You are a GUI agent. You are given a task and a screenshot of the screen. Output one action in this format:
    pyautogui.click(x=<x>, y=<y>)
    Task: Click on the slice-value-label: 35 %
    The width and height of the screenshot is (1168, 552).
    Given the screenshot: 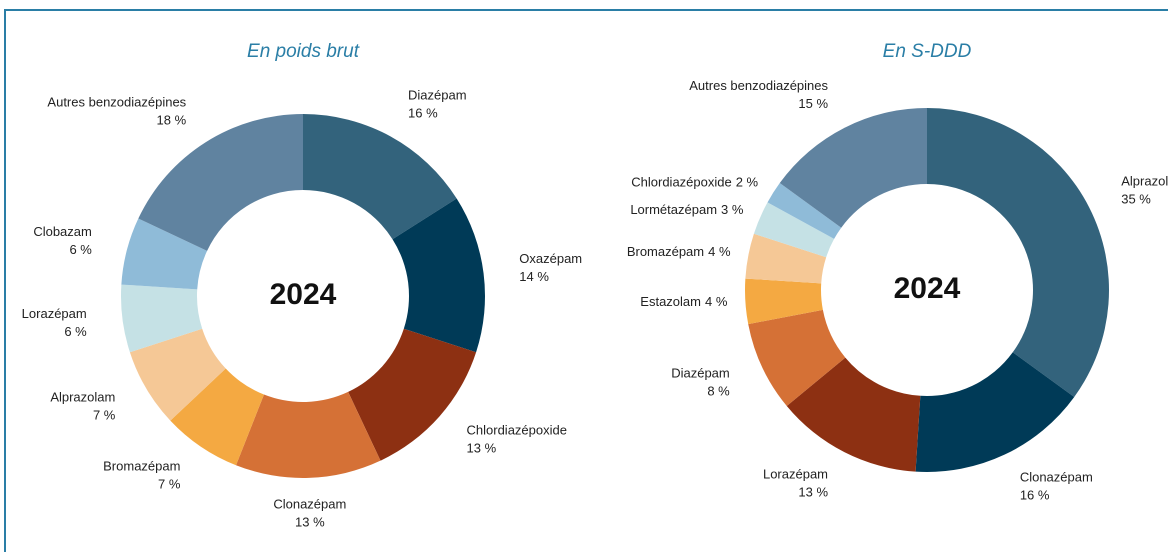 What is the action you would take?
    pyautogui.click(x=1136, y=198)
    